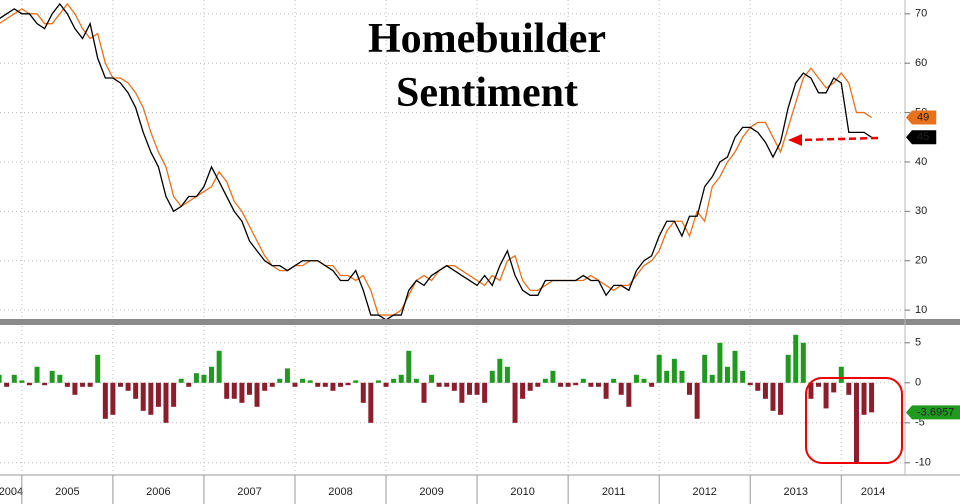 This screenshot has width=960, height=504. Describe the element at coordinates (921, 14) in the screenshot. I see `y-tick-label: 70` at that location.